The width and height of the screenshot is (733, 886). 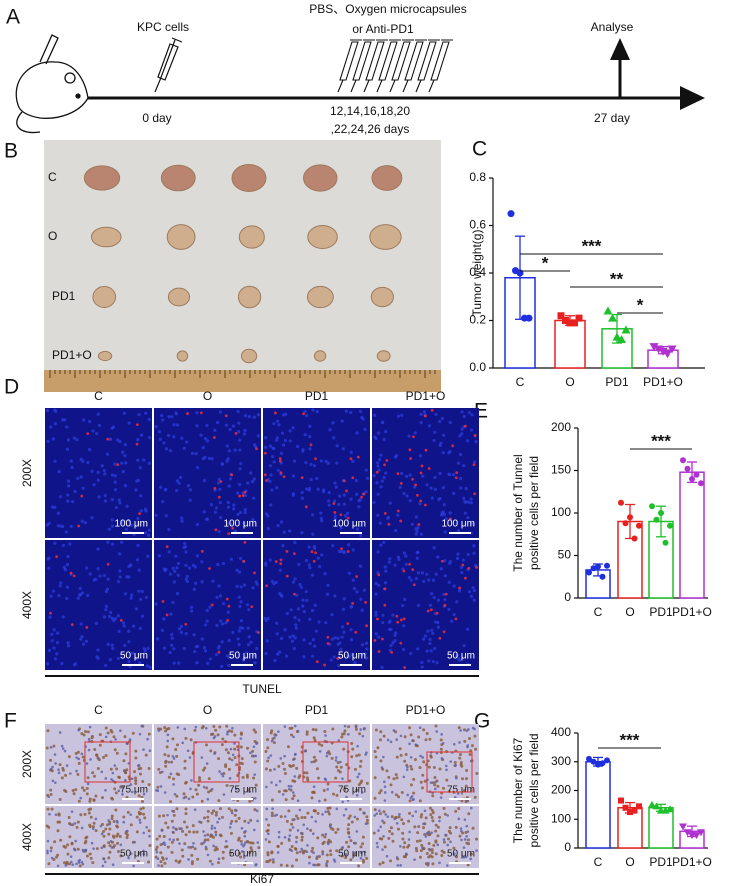 What do you see at coordinates (661, 828) in the screenshot?
I see `bar` at bounding box center [661, 828].